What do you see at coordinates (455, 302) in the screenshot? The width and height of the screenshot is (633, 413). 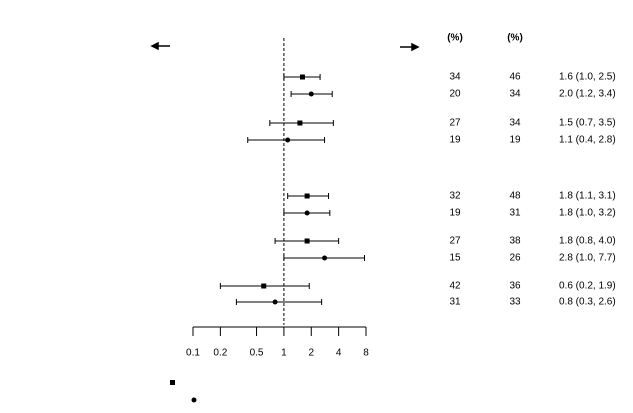 I see `pct1: 31` at bounding box center [455, 302].